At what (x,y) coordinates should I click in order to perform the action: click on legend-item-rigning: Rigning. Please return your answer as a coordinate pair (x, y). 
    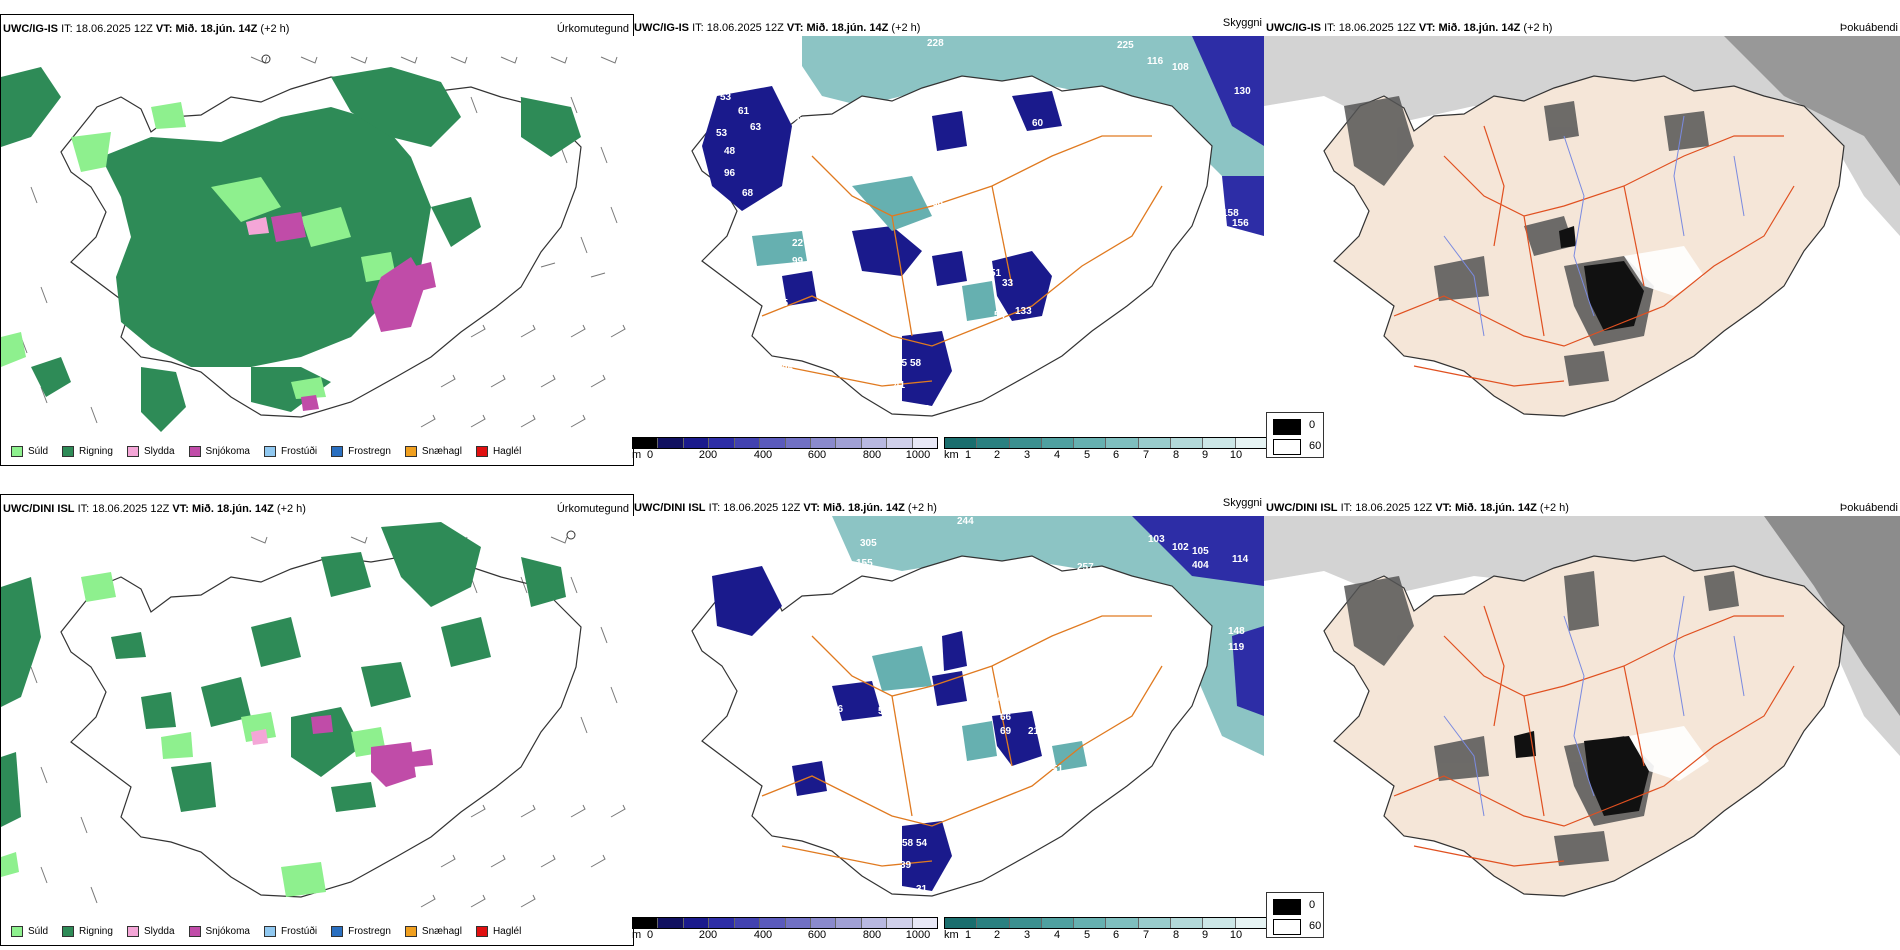
    Looking at the image, I should click on (87, 931).